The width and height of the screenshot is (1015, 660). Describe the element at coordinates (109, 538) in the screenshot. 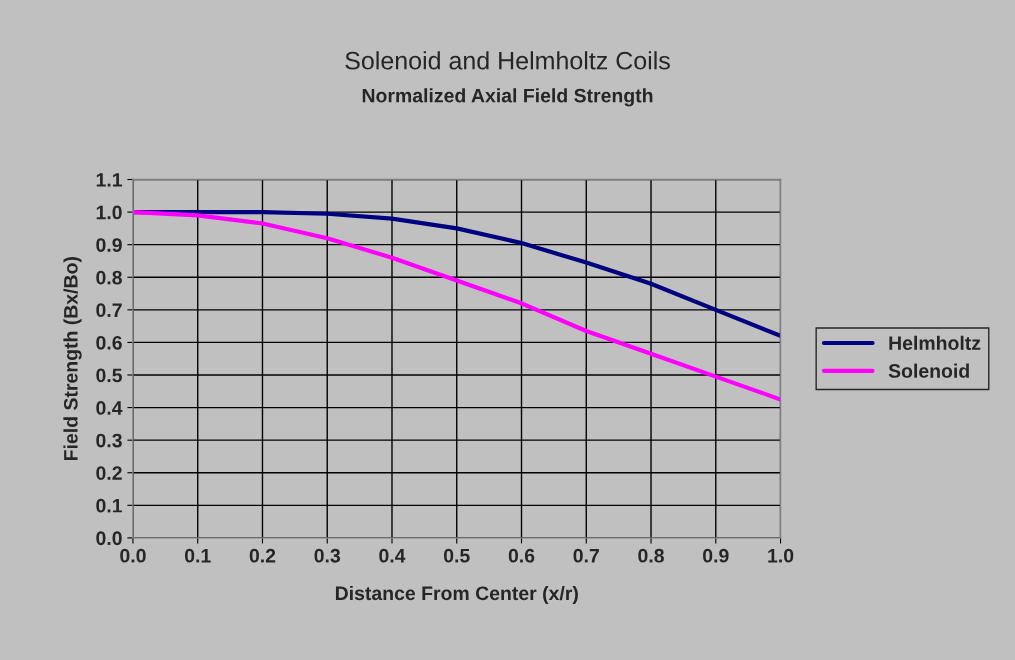

I see `y-tick-label: 0.0` at that location.